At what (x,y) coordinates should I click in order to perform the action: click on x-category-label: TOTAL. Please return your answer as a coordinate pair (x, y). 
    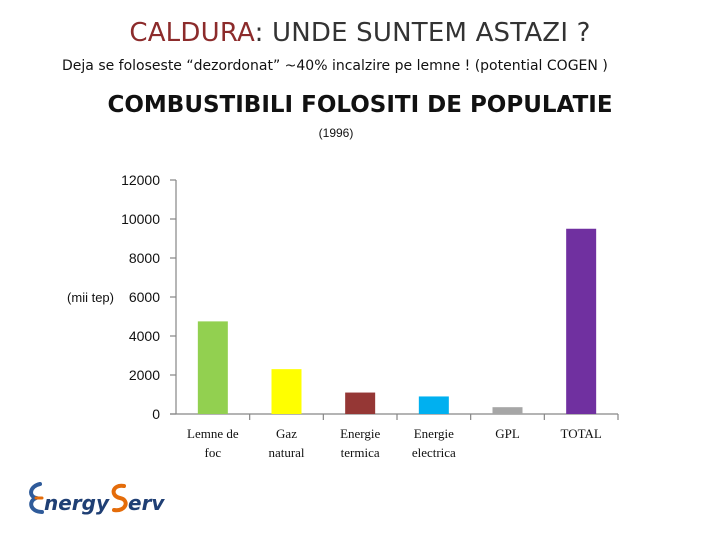
    Looking at the image, I should click on (581, 433).